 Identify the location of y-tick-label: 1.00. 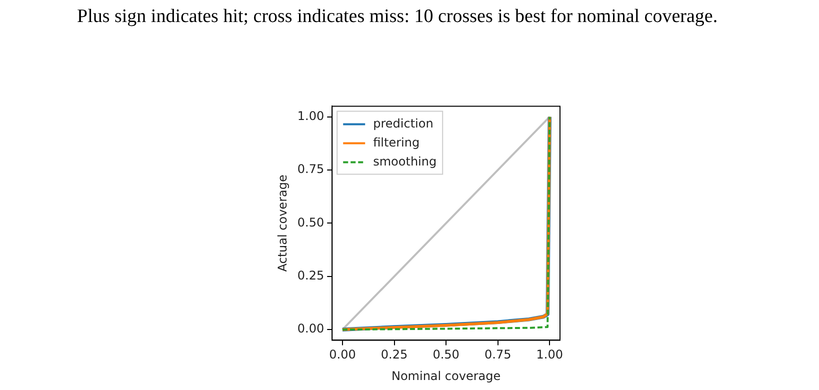
(310, 115).